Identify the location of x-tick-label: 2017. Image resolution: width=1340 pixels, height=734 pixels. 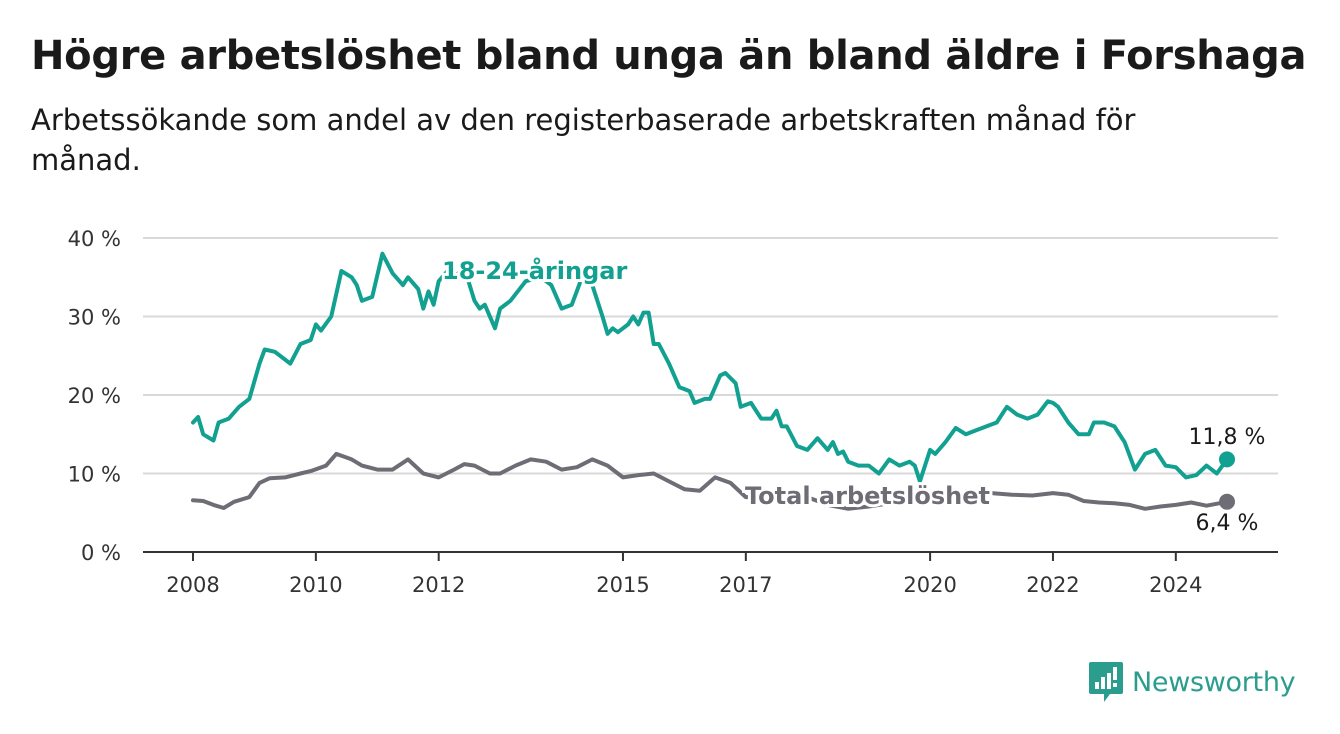
(745, 585).